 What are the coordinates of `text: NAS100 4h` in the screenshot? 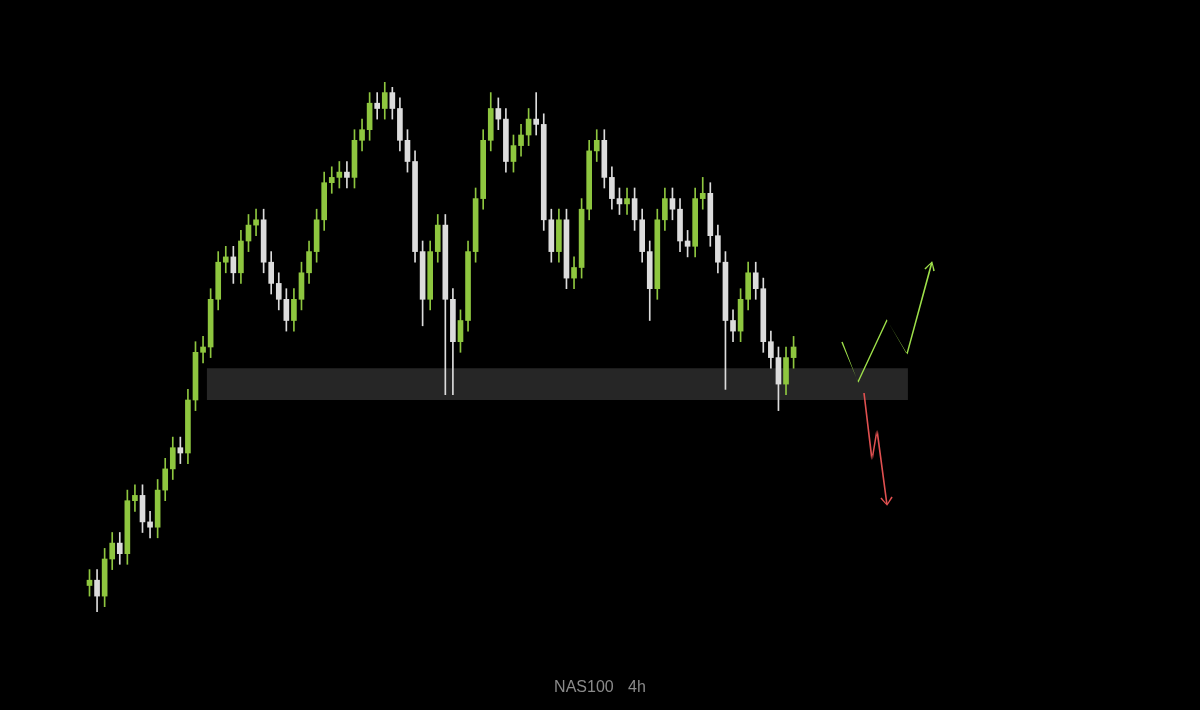 It's located at (600, 687).